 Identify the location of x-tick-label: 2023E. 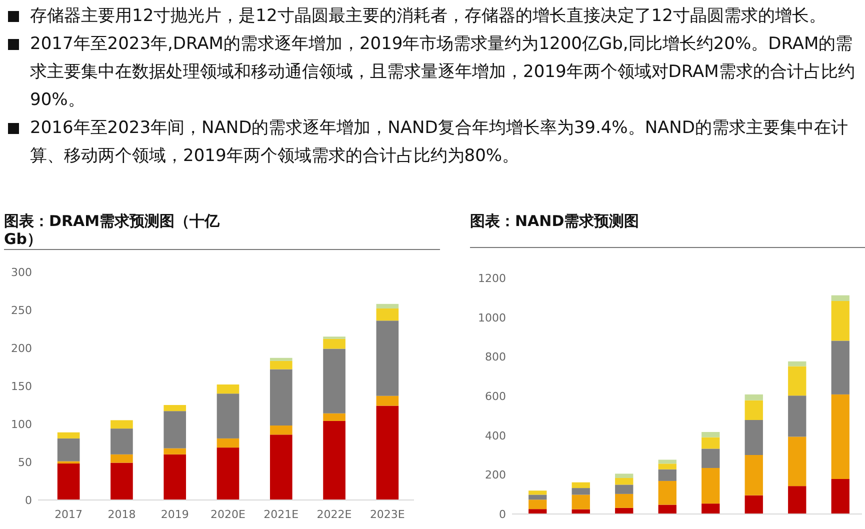
(387, 514).